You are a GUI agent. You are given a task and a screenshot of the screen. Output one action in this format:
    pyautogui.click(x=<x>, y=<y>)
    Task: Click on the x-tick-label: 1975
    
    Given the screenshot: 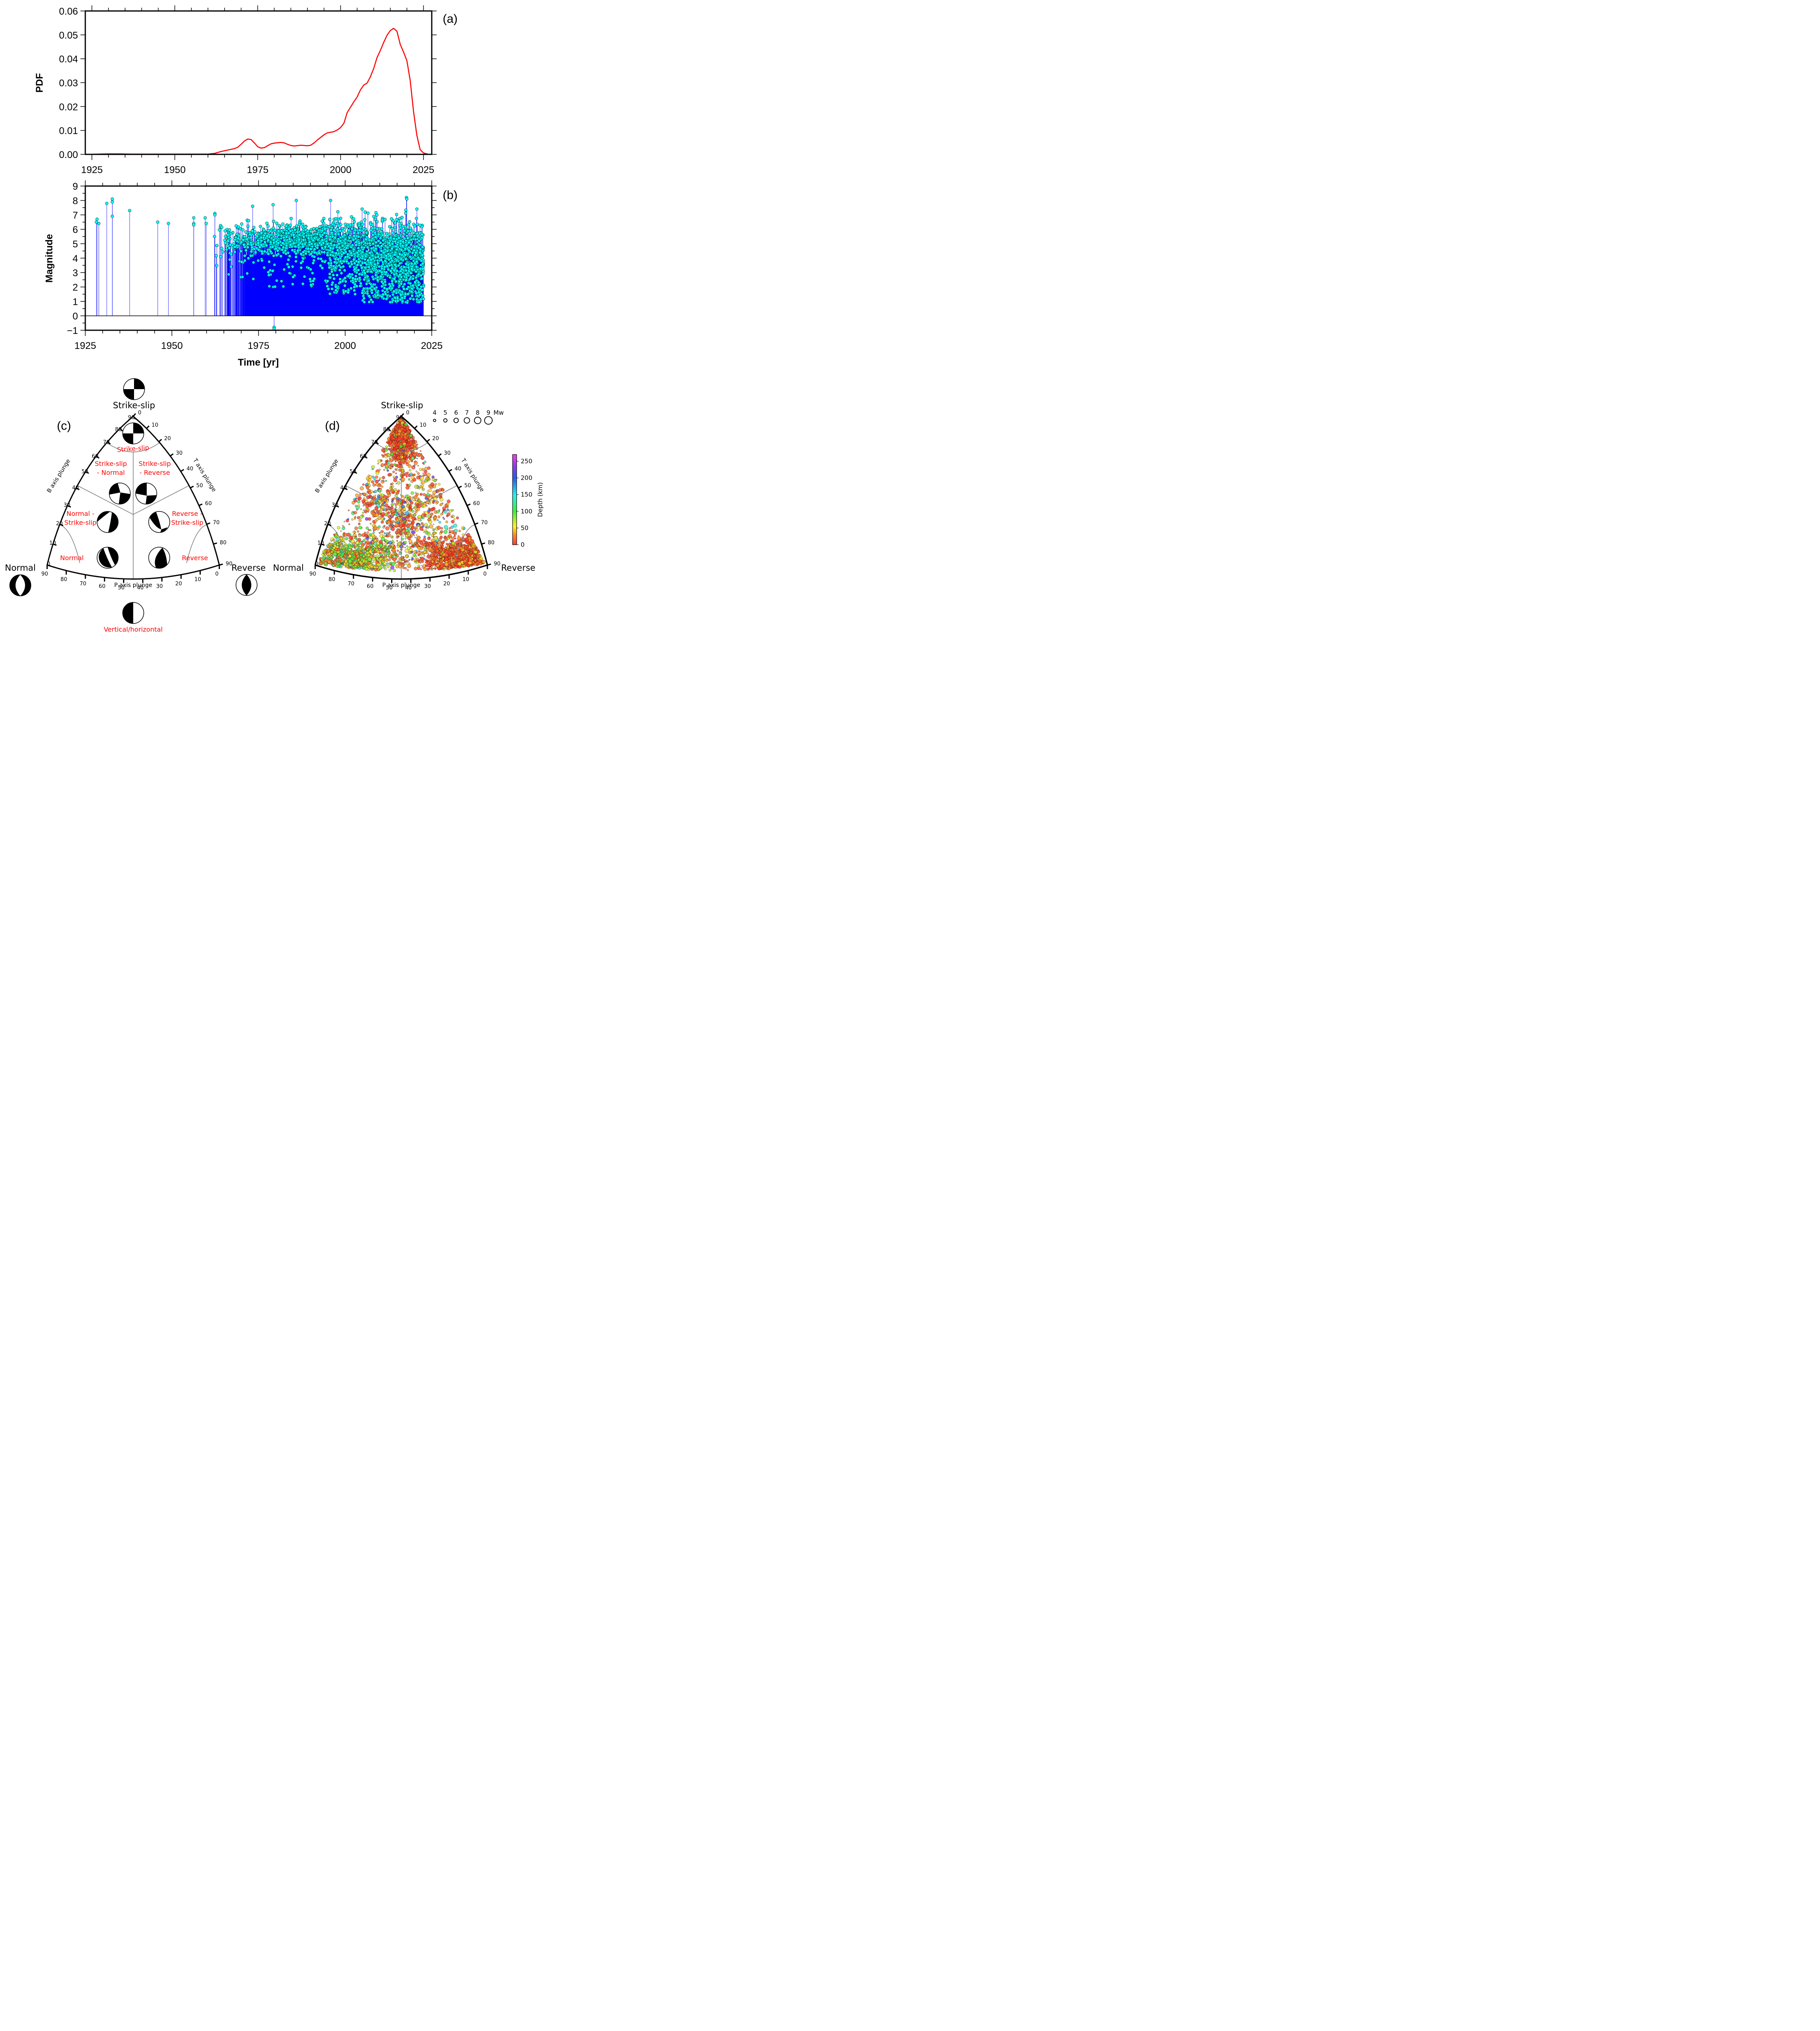 What is the action you would take?
    pyautogui.click(x=257, y=170)
    